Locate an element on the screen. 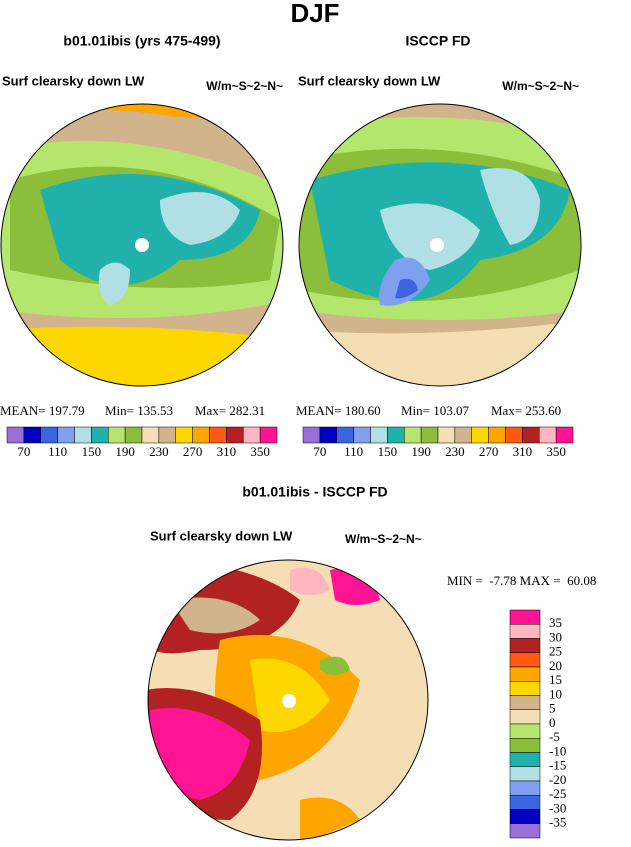 The height and width of the screenshot is (847, 631). panel-title: b01.01ibis - ISCCP FD is located at coordinates (314, 492).